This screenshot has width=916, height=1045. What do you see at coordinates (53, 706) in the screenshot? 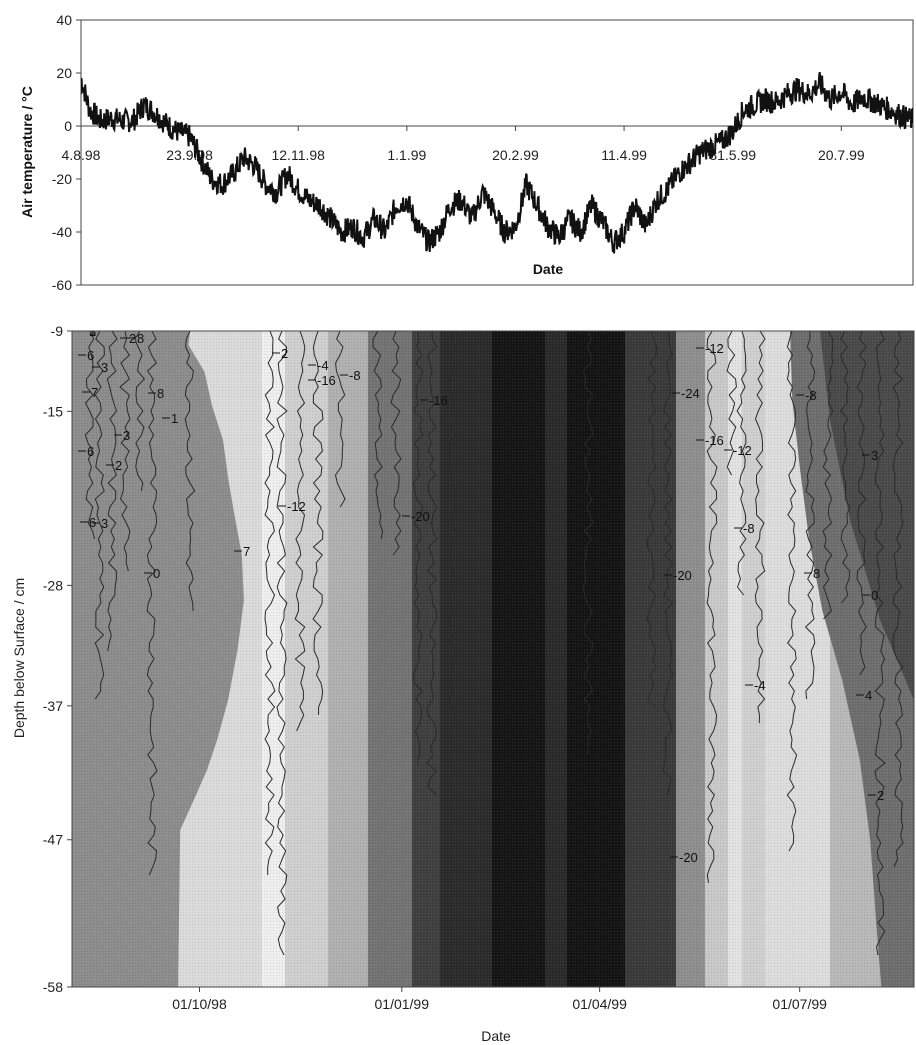
I see `y-tick-label: -37` at bounding box center [53, 706].